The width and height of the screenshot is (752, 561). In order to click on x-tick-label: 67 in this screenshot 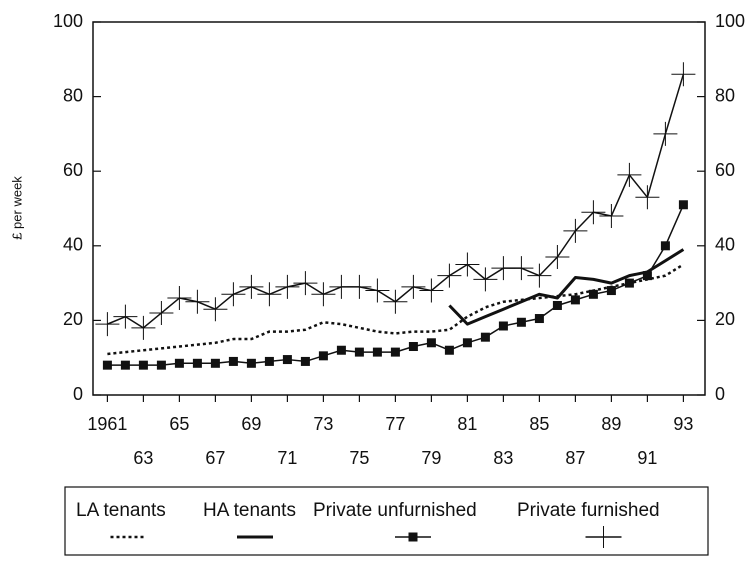, I will do `click(215, 458)`.